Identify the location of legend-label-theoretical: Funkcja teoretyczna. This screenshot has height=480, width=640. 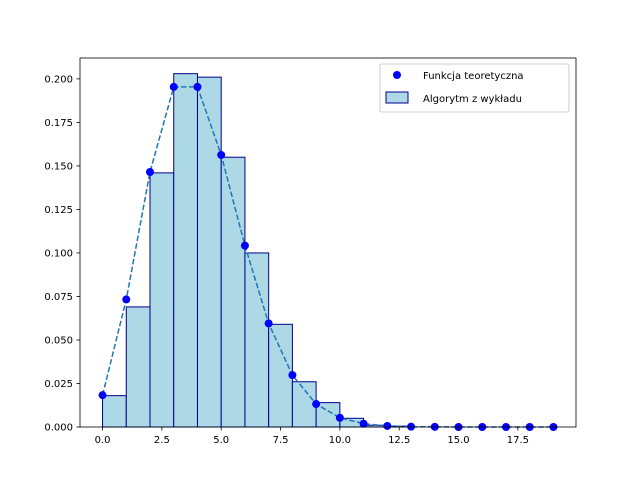
(473, 76).